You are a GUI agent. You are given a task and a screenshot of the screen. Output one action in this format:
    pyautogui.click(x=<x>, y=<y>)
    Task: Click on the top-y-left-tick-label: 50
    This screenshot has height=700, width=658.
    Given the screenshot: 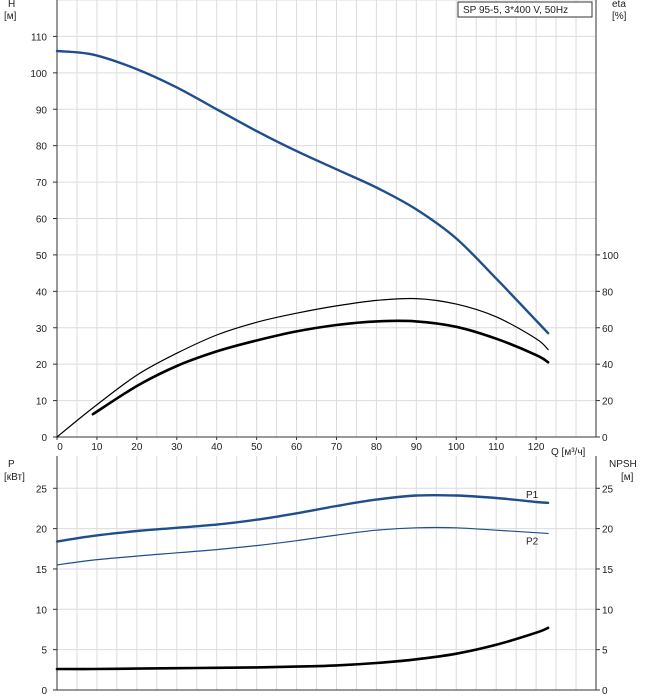 What is the action you would take?
    pyautogui.click(x=42, y=256)
    